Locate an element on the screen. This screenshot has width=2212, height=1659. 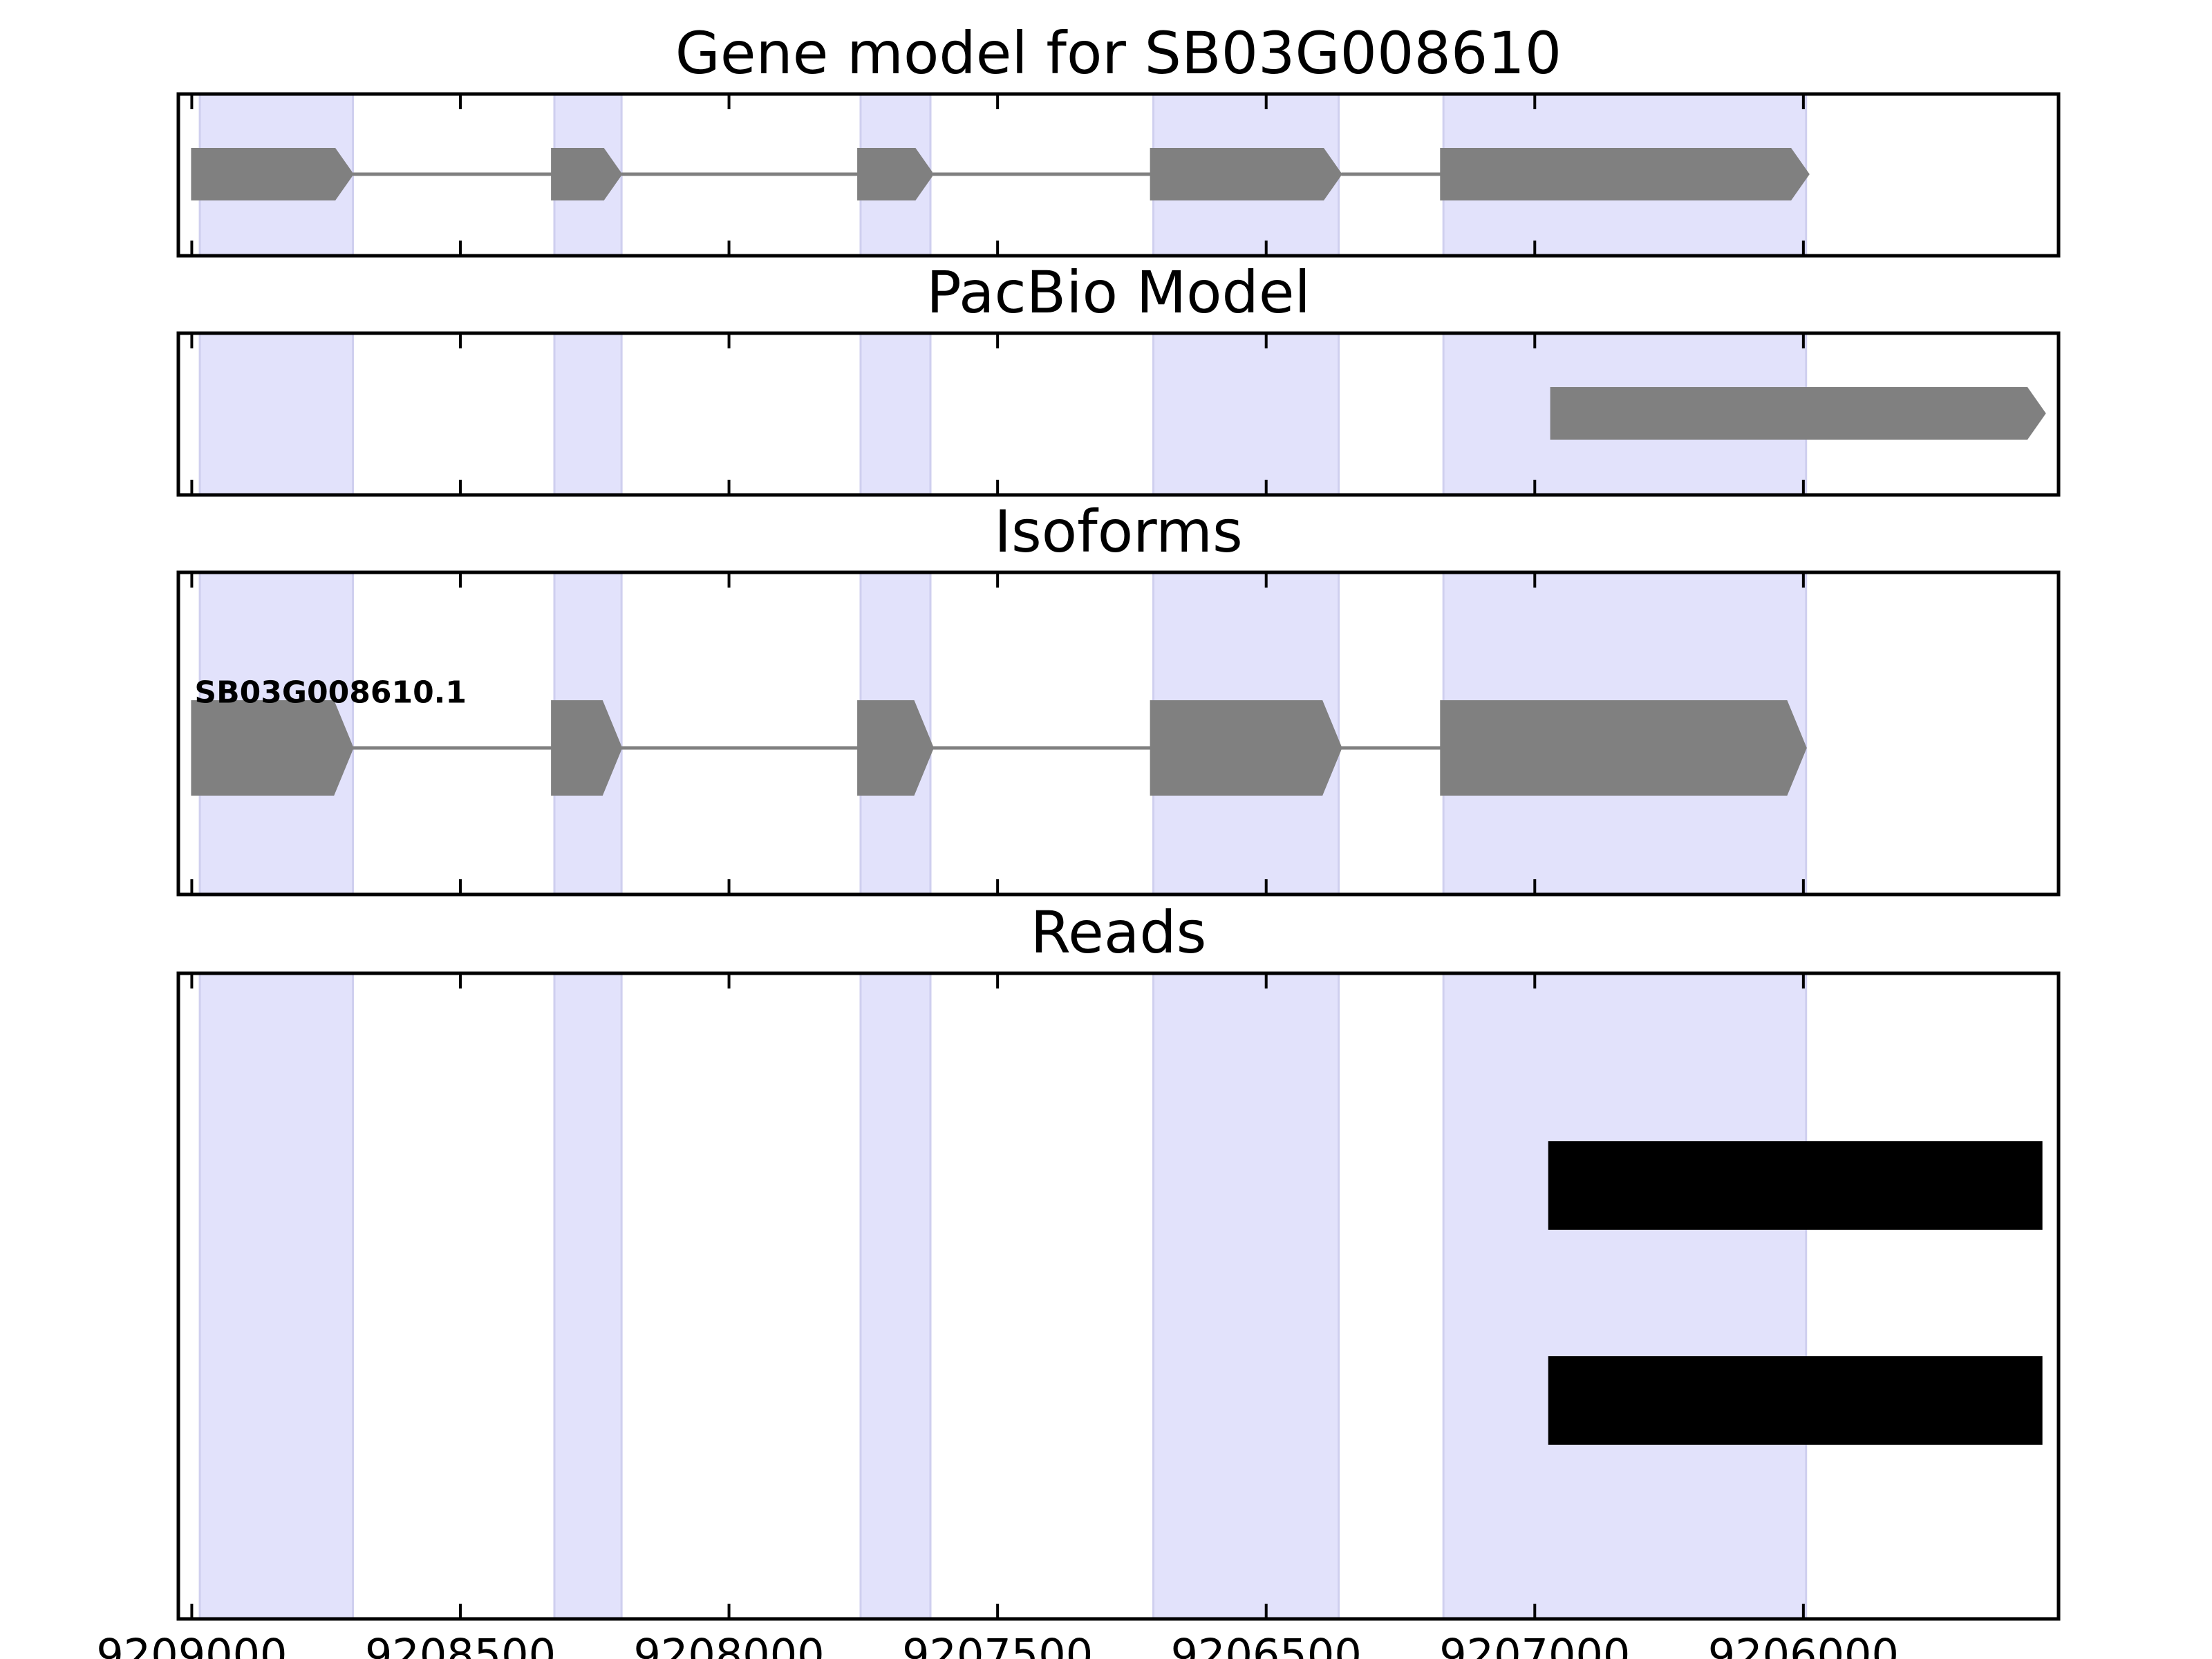
panel-title: Isoforms is located at coordinates (1118, 531).